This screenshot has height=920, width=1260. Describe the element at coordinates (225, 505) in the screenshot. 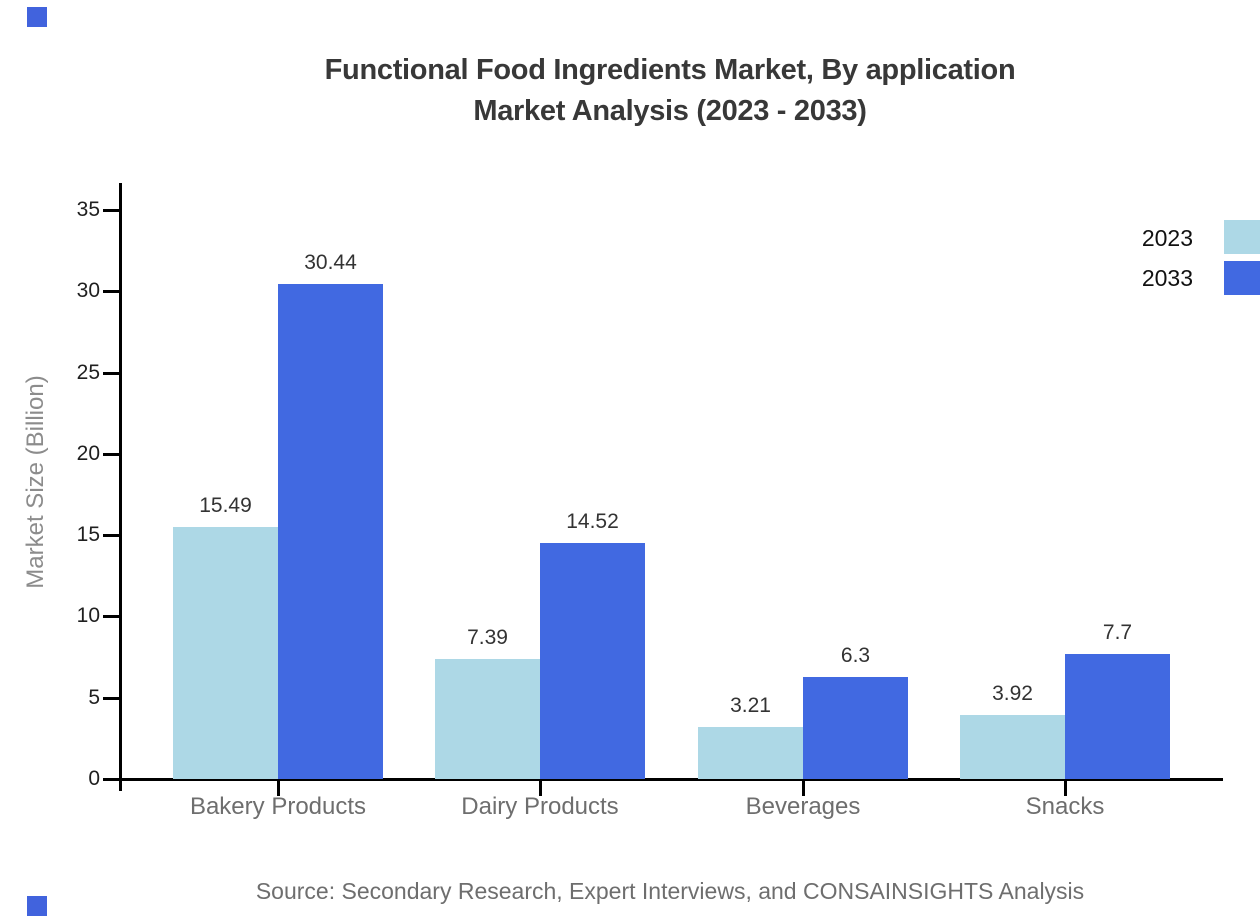

I see `bar-value-label-2023-bakery-products: 15.49` at that location.